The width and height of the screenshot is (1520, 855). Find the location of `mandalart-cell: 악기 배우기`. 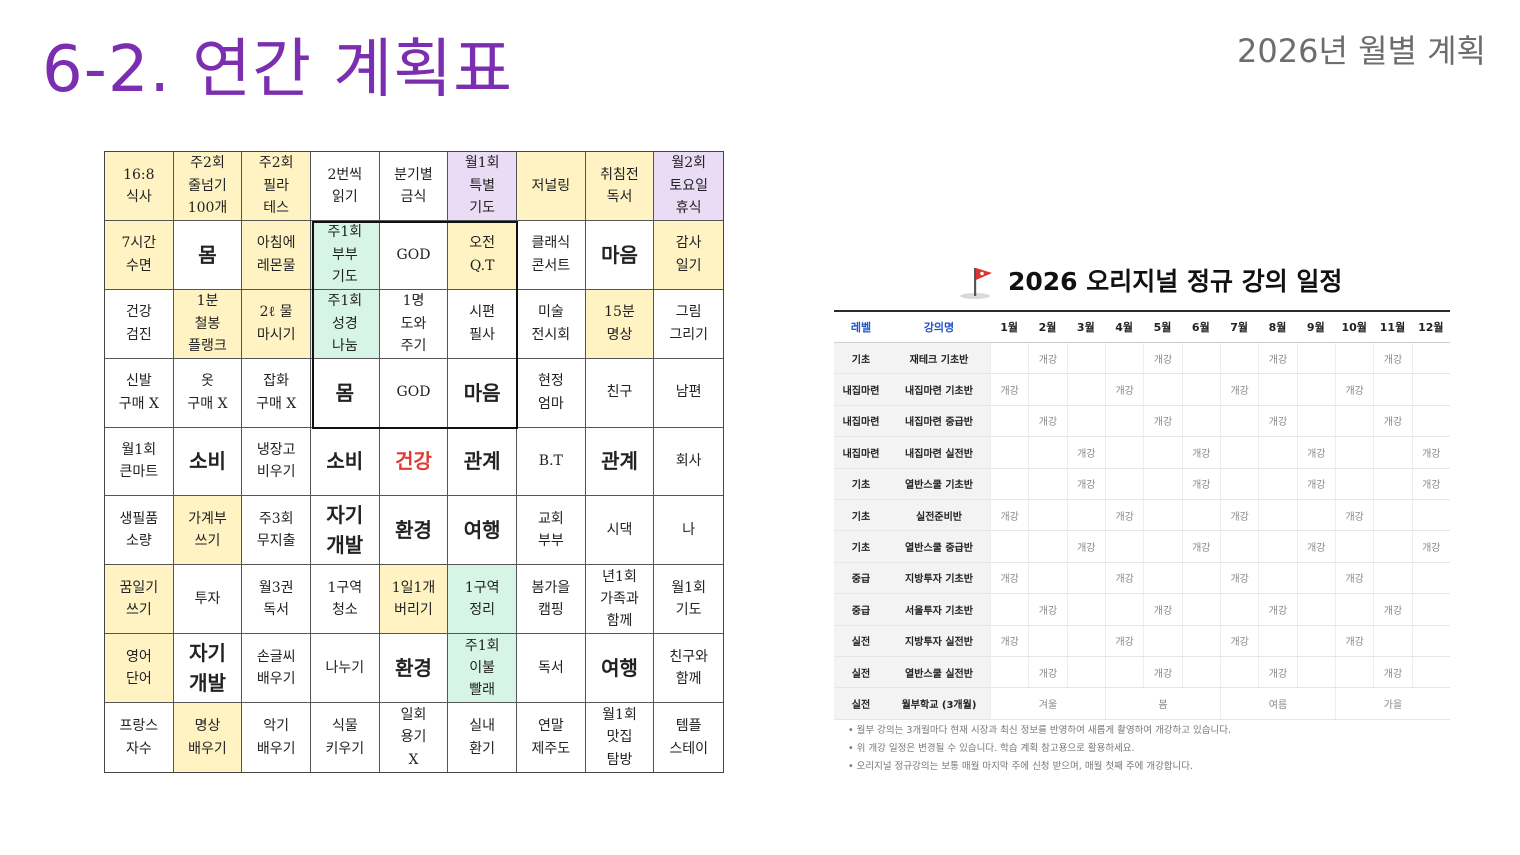

mandalart-cell: 악기 배우기 is located at coordinates (276, 737).